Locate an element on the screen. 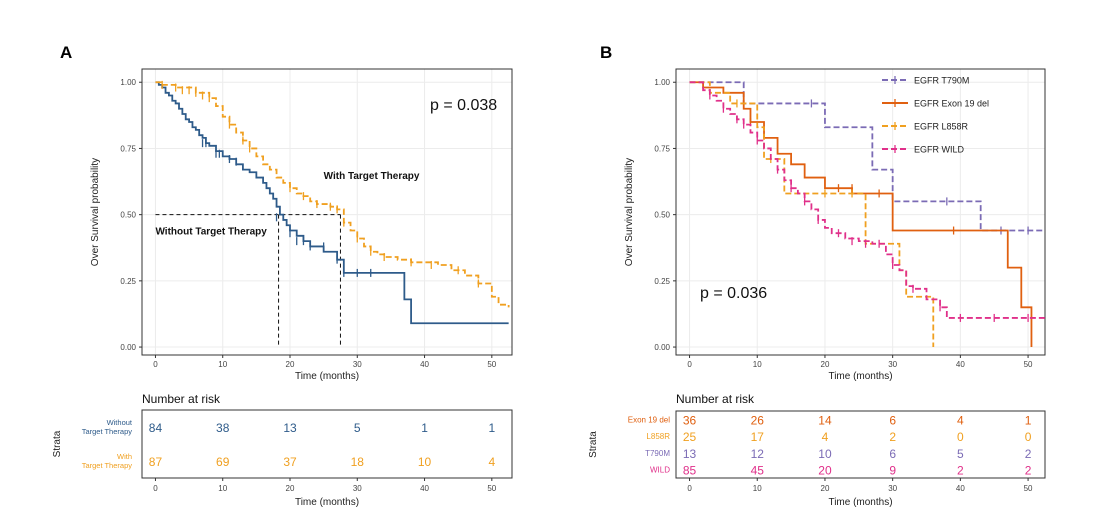 The height and width of the screenshot is (520, 1104). risk-count-t790m: 5 is located at coordinates (960, 454).